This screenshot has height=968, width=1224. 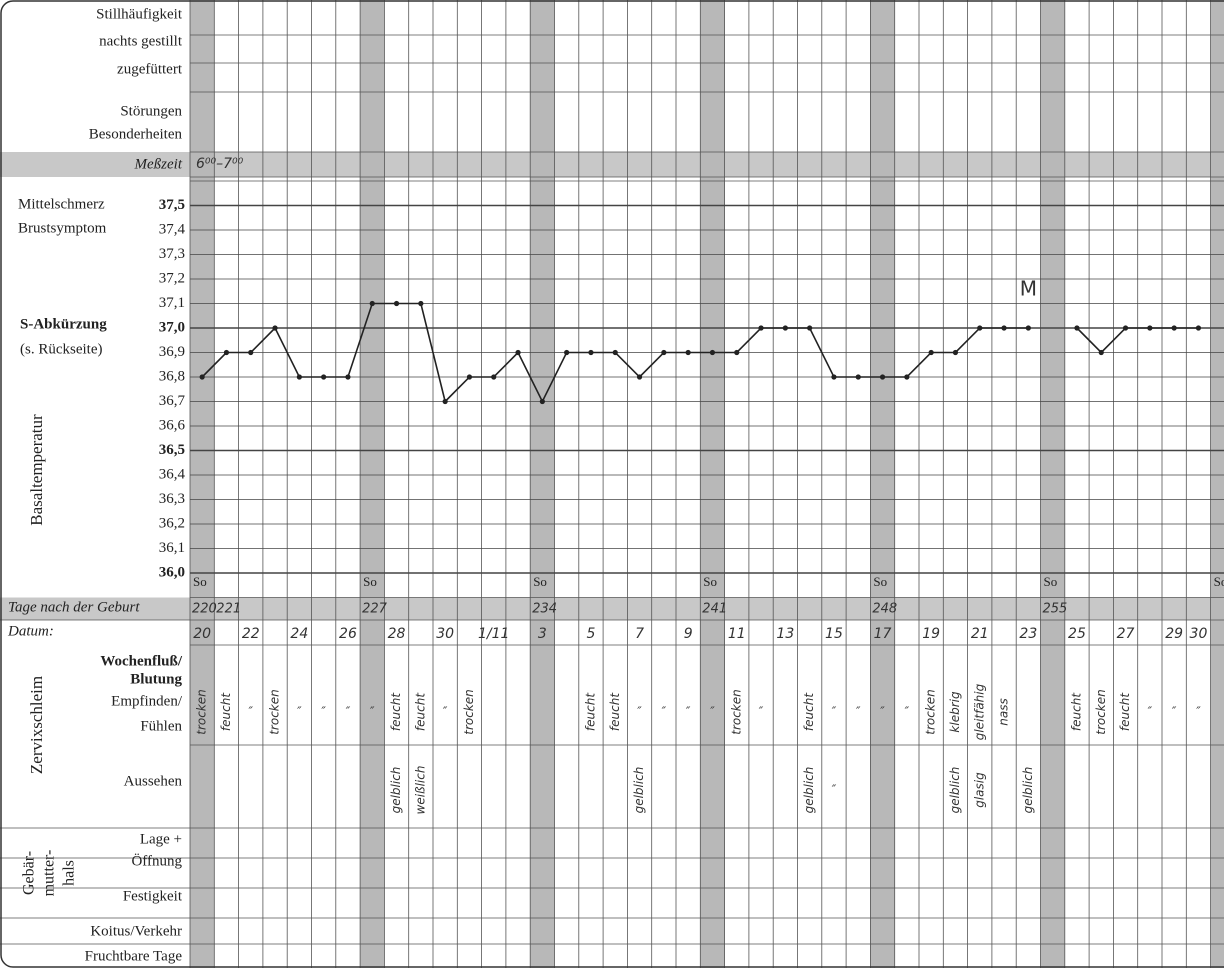 What do you see at coordinates (639, 634) in the screenshot?
I see `date-label: 7` at bounding box center [639, 634].